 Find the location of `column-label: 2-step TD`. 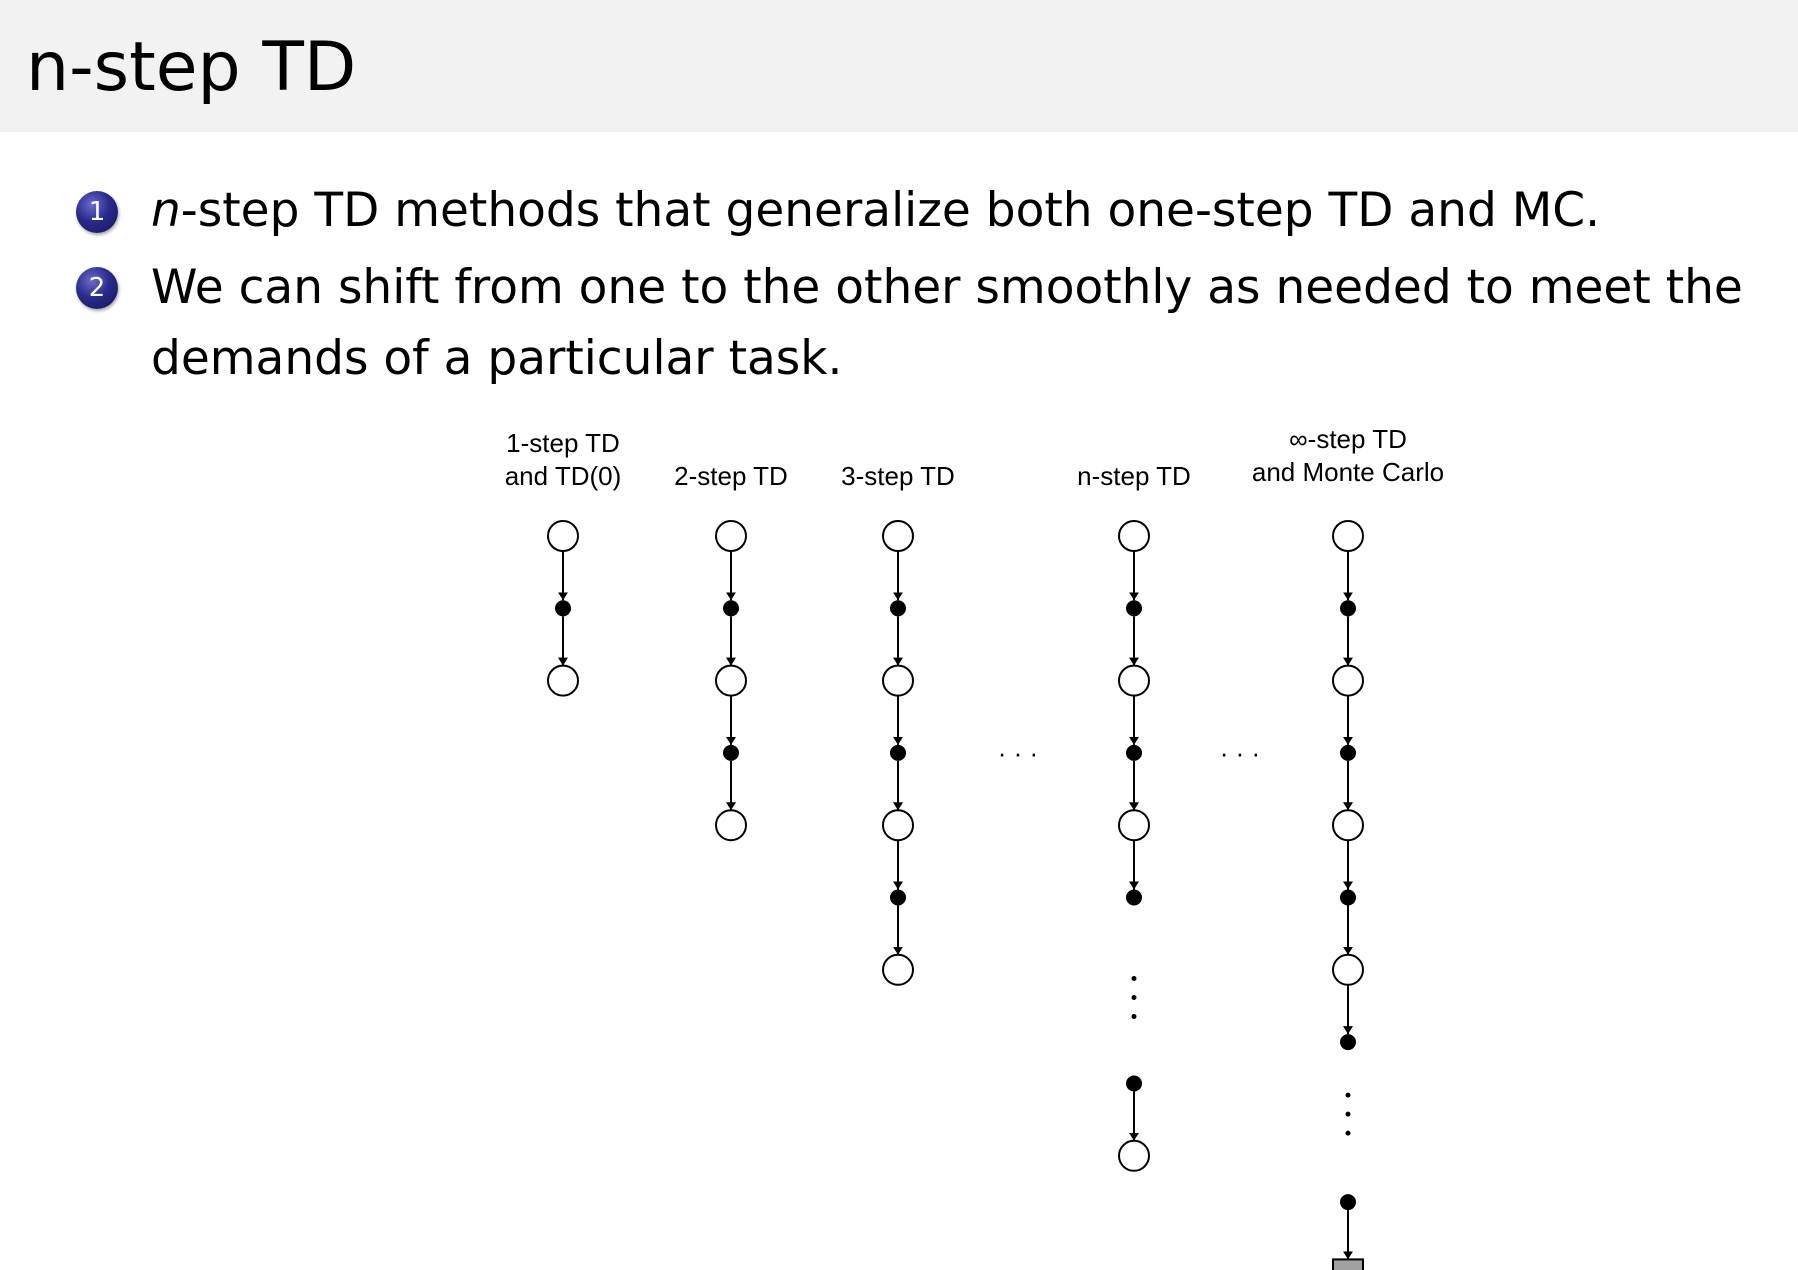

column-label: 2-step TD is located at coordinates (731, 476).